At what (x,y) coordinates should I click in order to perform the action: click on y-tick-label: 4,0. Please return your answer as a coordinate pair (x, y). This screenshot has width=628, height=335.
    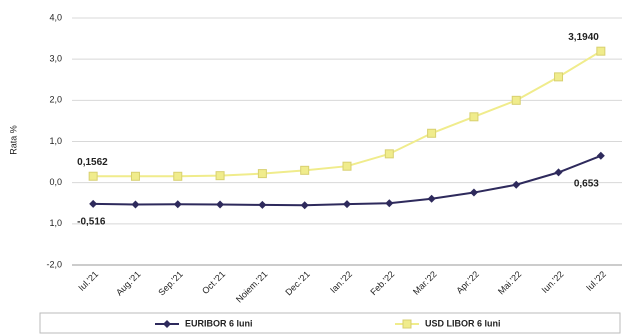
    Looking at the image, I should click on (55, 17).